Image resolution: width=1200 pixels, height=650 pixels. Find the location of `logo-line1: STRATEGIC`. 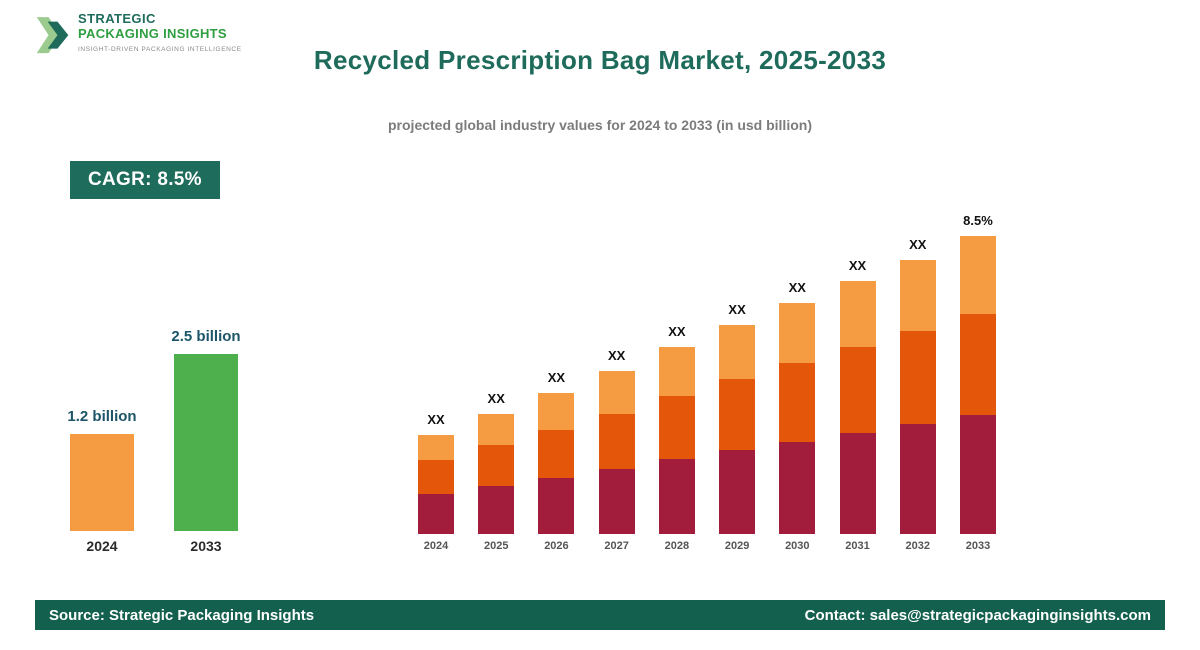

logo-line1: STRATEGIC is located at coordinates (117, 18).